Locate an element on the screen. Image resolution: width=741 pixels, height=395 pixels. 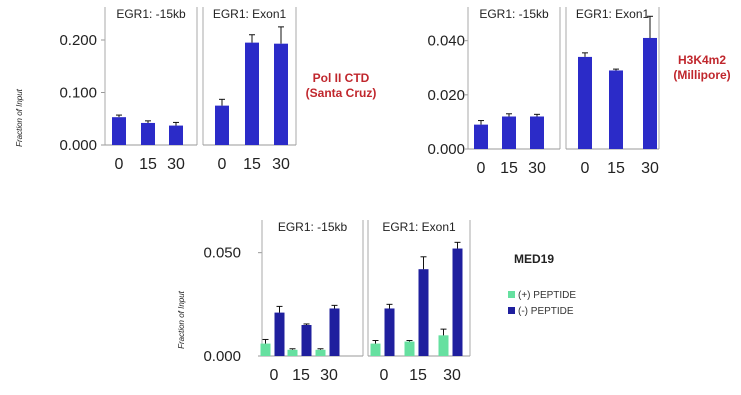
legend-label: (+) PEPTIDE is located at coordinates (547, 295).